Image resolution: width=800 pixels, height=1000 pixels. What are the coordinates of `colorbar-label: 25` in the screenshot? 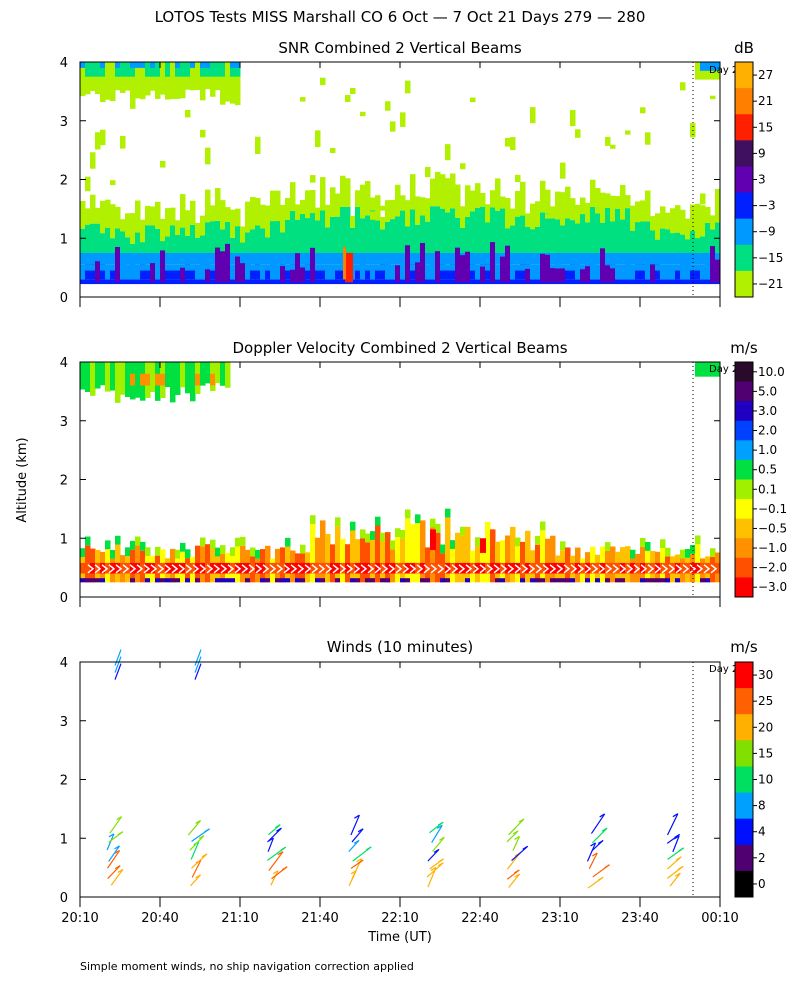 It's located at (765, 701).